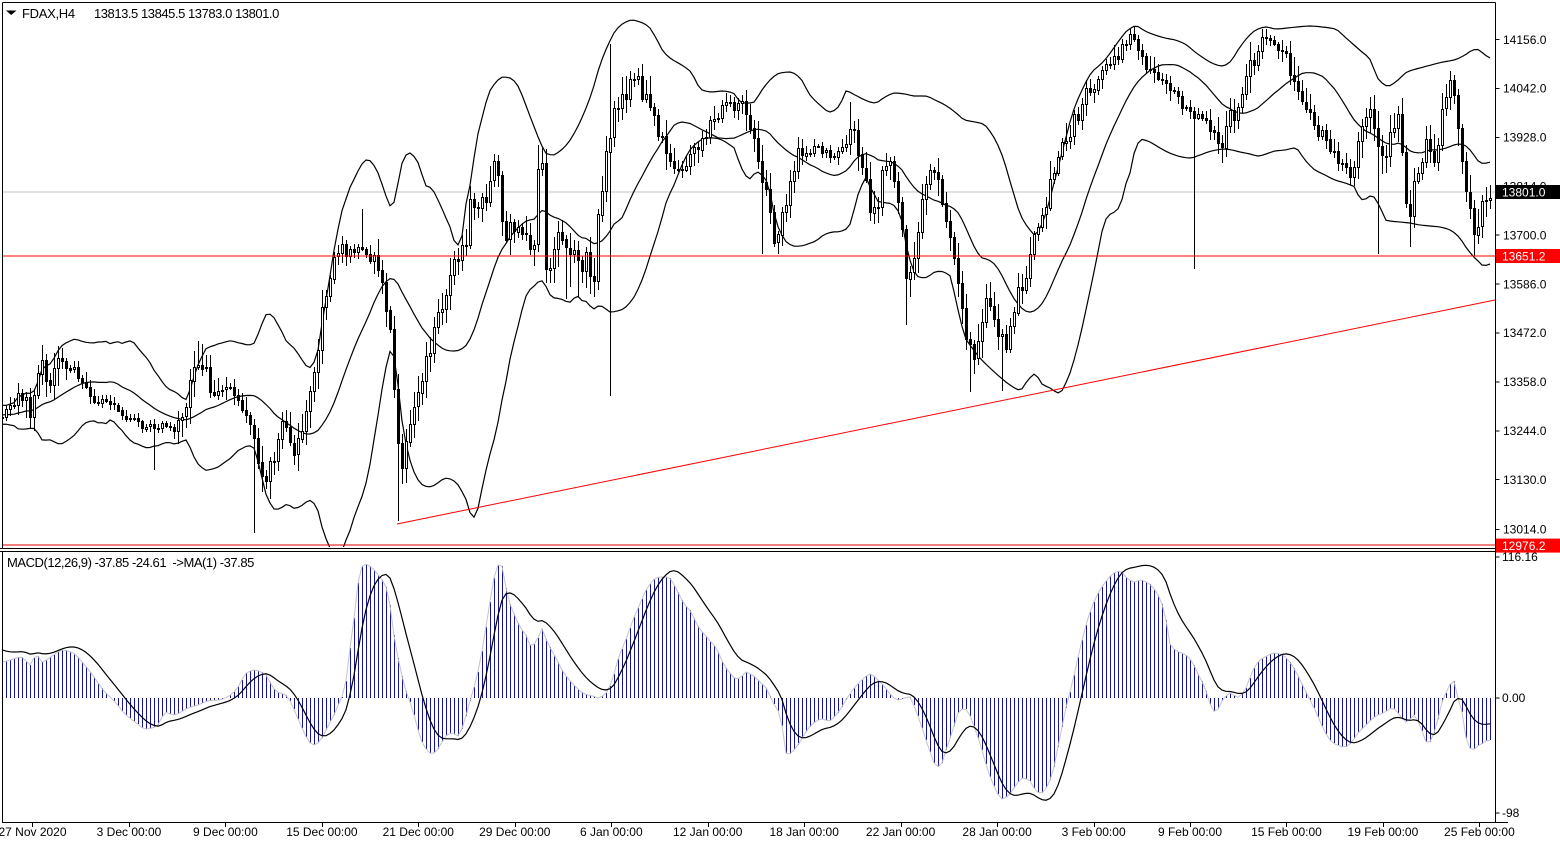 Image resolution: width=1560 pixels, height=846 pixels. What do you see at coordinates (1525, 431) in the screenshot?
I see `svg-text: 13244.0` at bounding box center [1525, 431].